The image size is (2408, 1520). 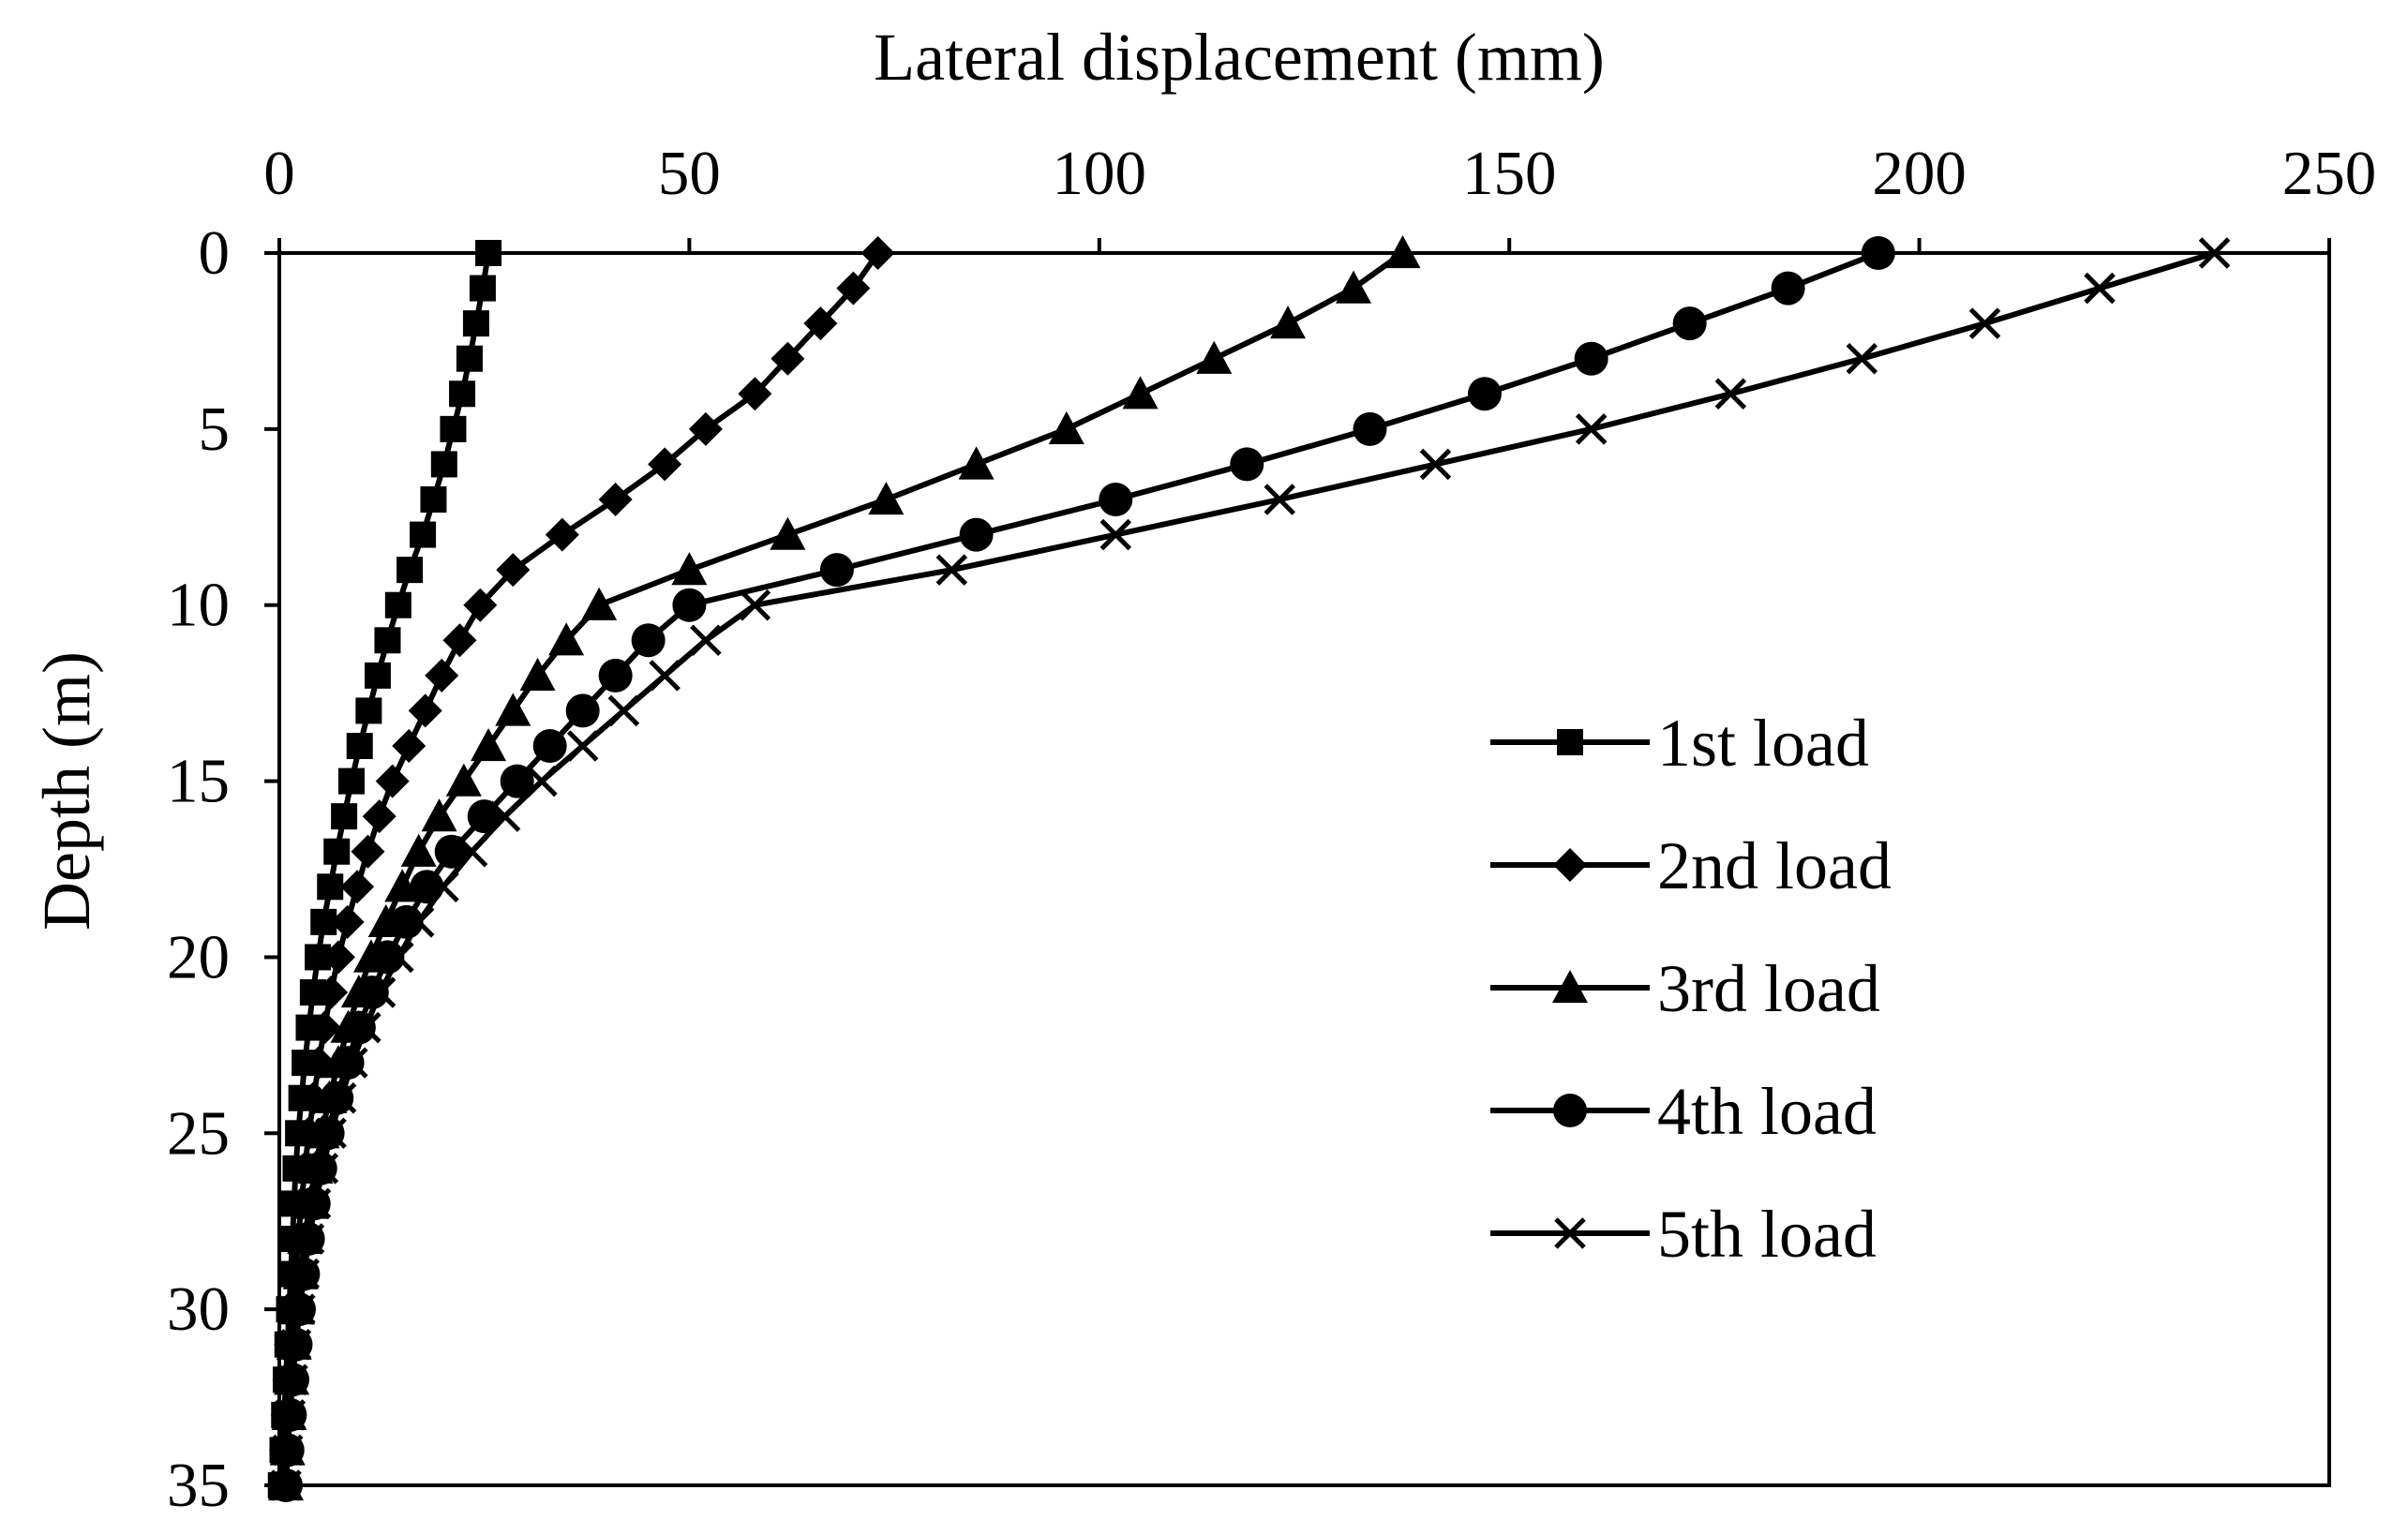 I want to click on legend: 1st load 2nd load 3rd load 4th load 5th load, so click(x=1691, y=989).